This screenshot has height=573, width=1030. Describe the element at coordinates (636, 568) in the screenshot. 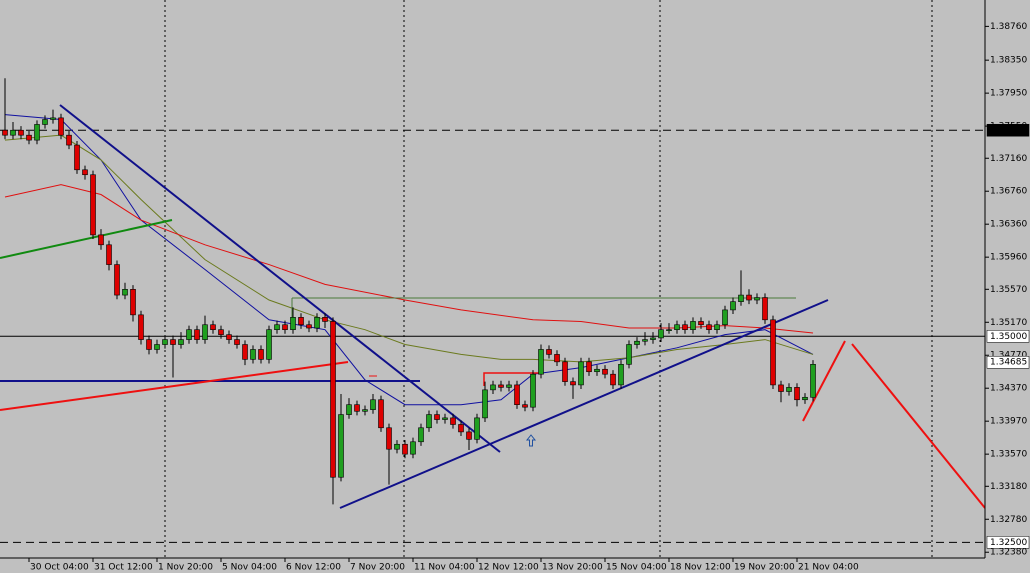

I see `x-tick-label: 15 Nov 04:00` at that location.